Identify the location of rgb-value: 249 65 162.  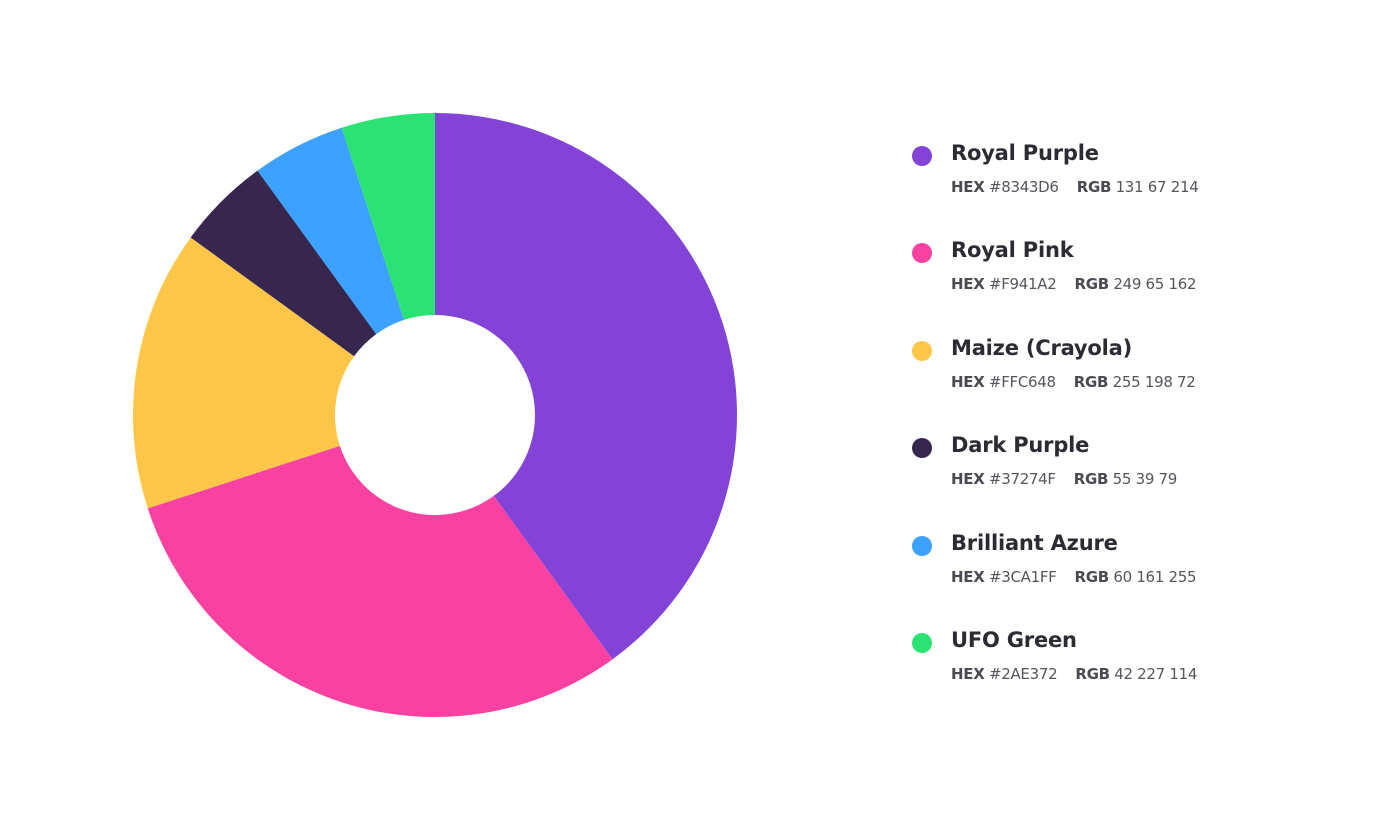
(1155, 284).